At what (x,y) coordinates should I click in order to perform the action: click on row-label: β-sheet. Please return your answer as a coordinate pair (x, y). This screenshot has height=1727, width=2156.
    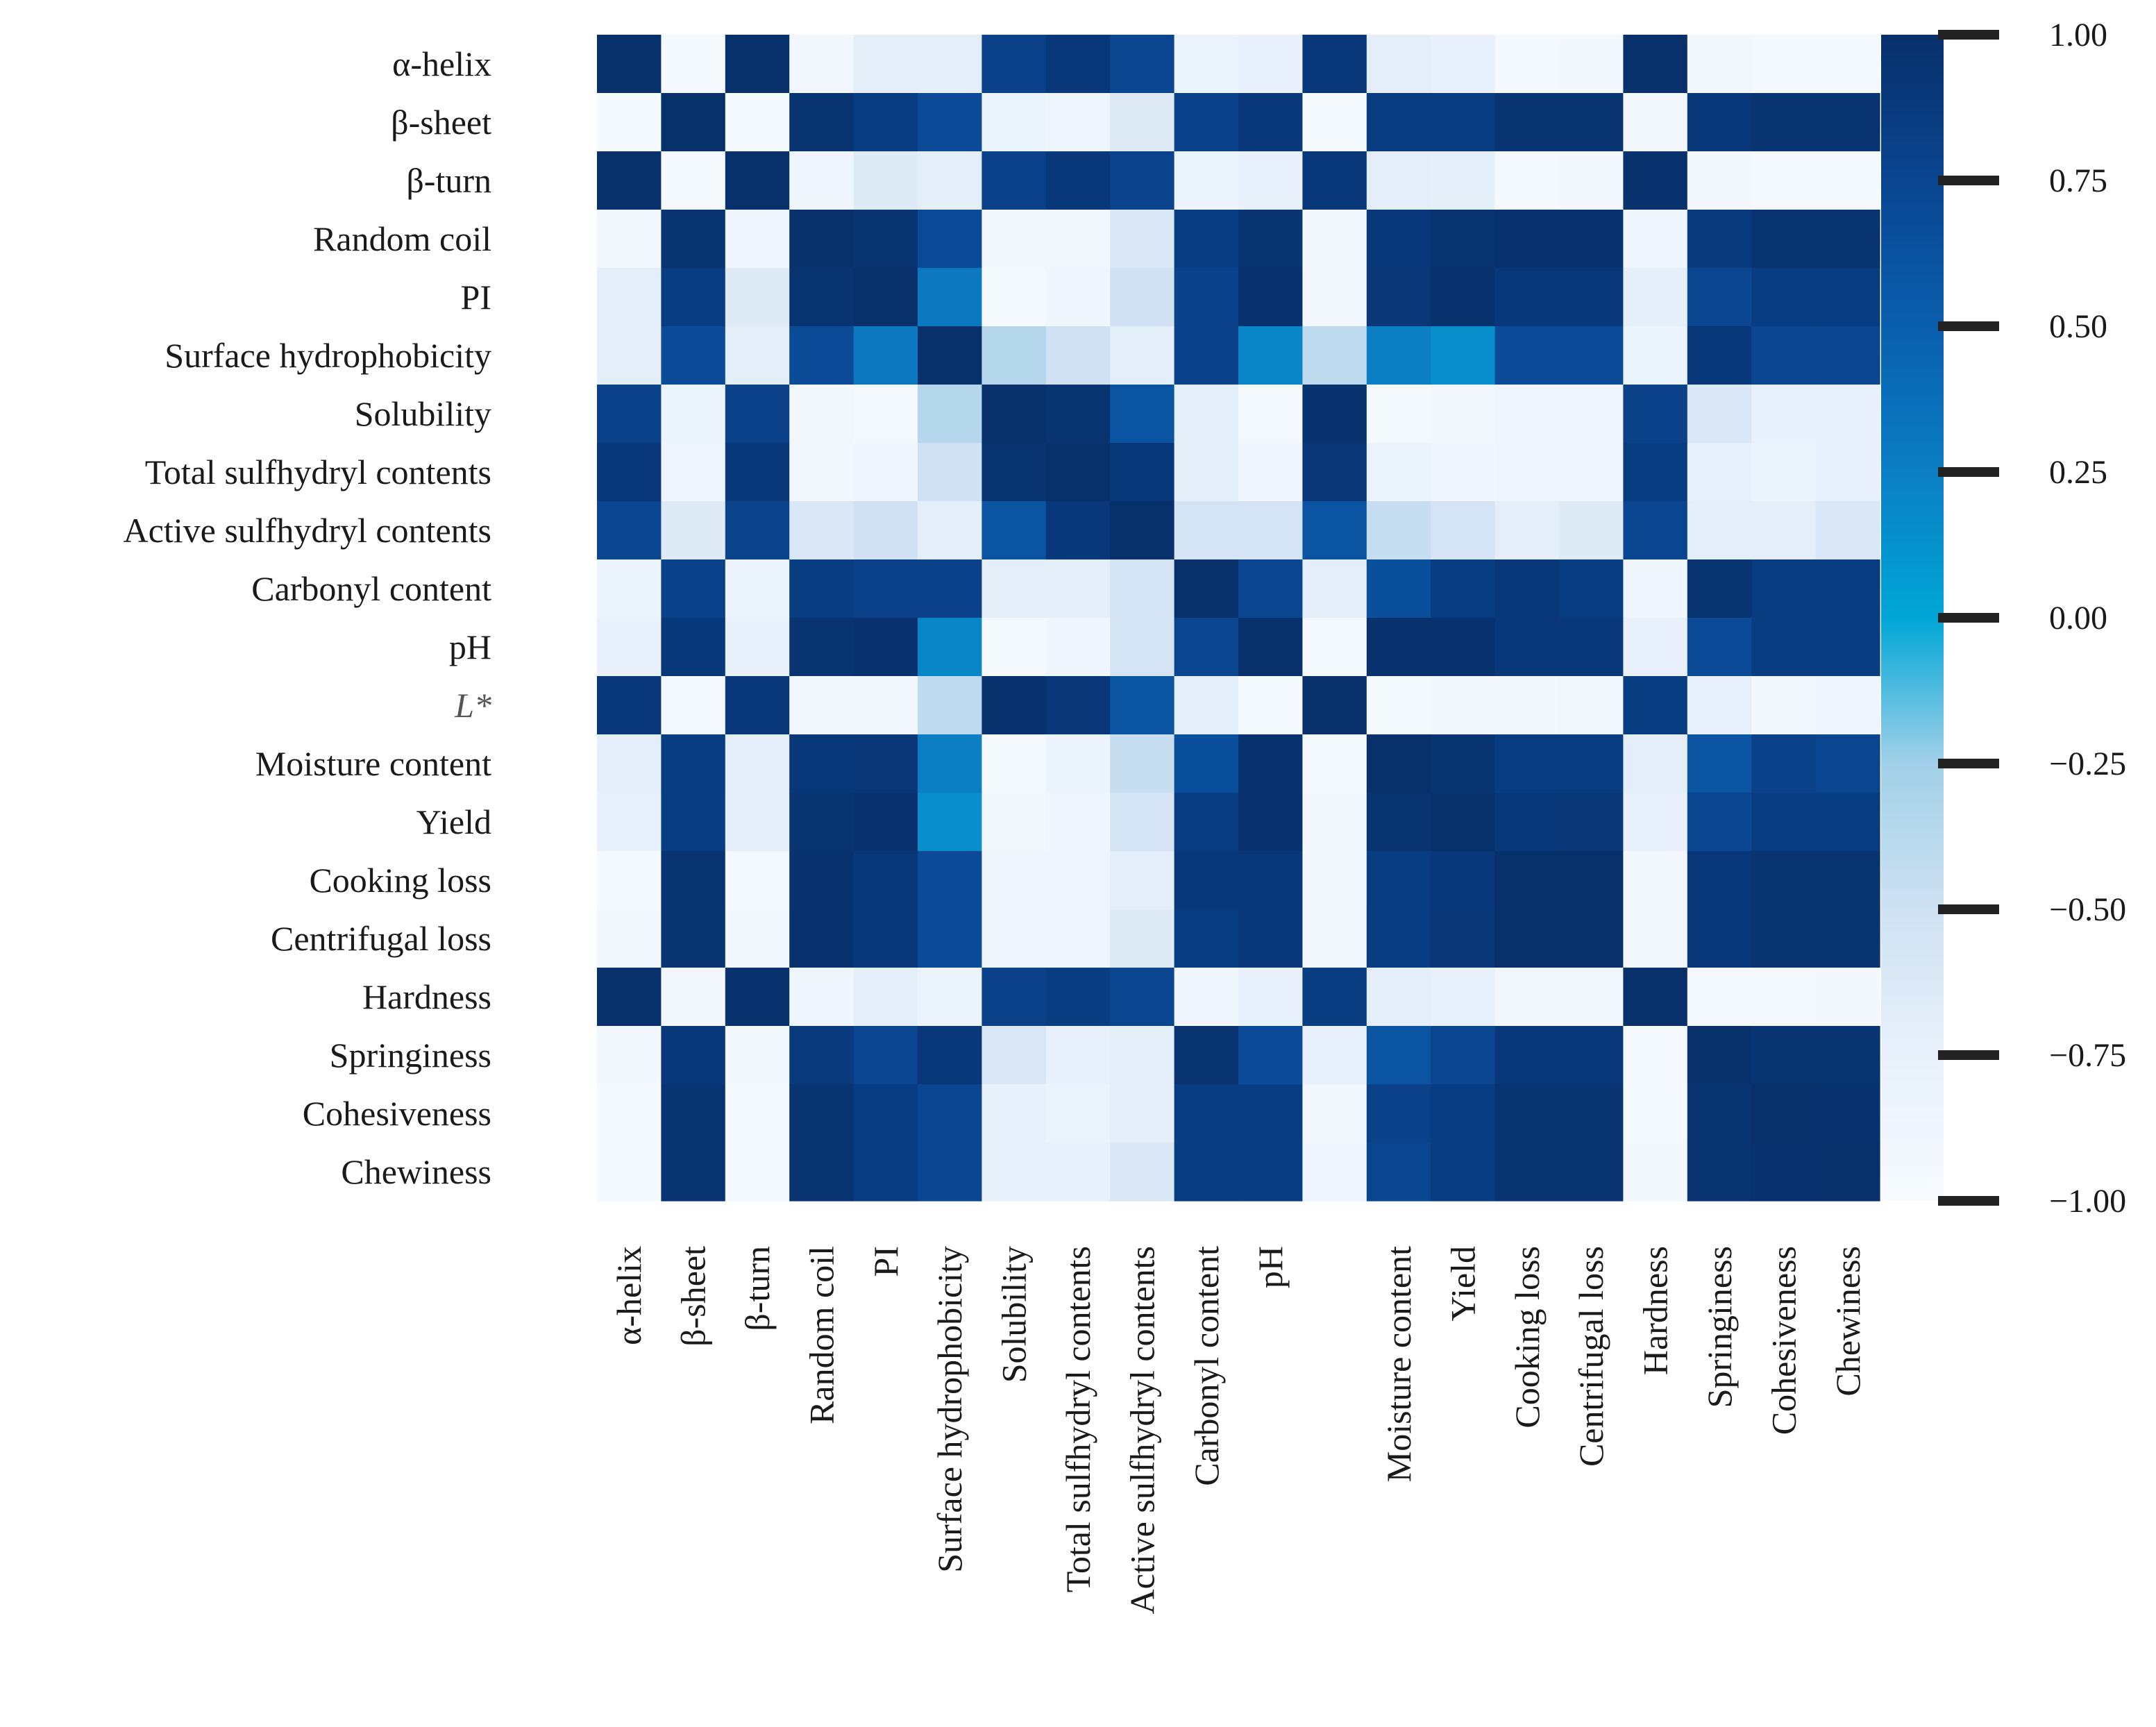
    Looking at the image, I should click on (441, 122).